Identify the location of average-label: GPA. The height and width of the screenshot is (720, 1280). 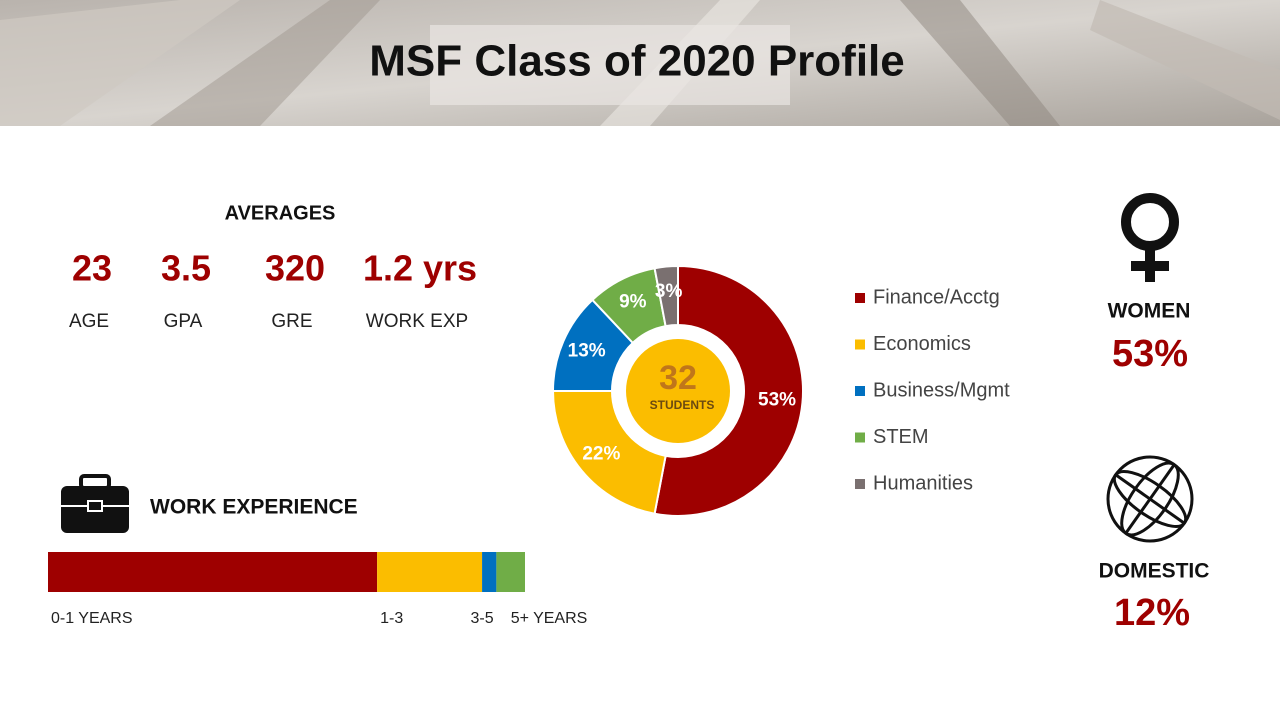
(183, 321).